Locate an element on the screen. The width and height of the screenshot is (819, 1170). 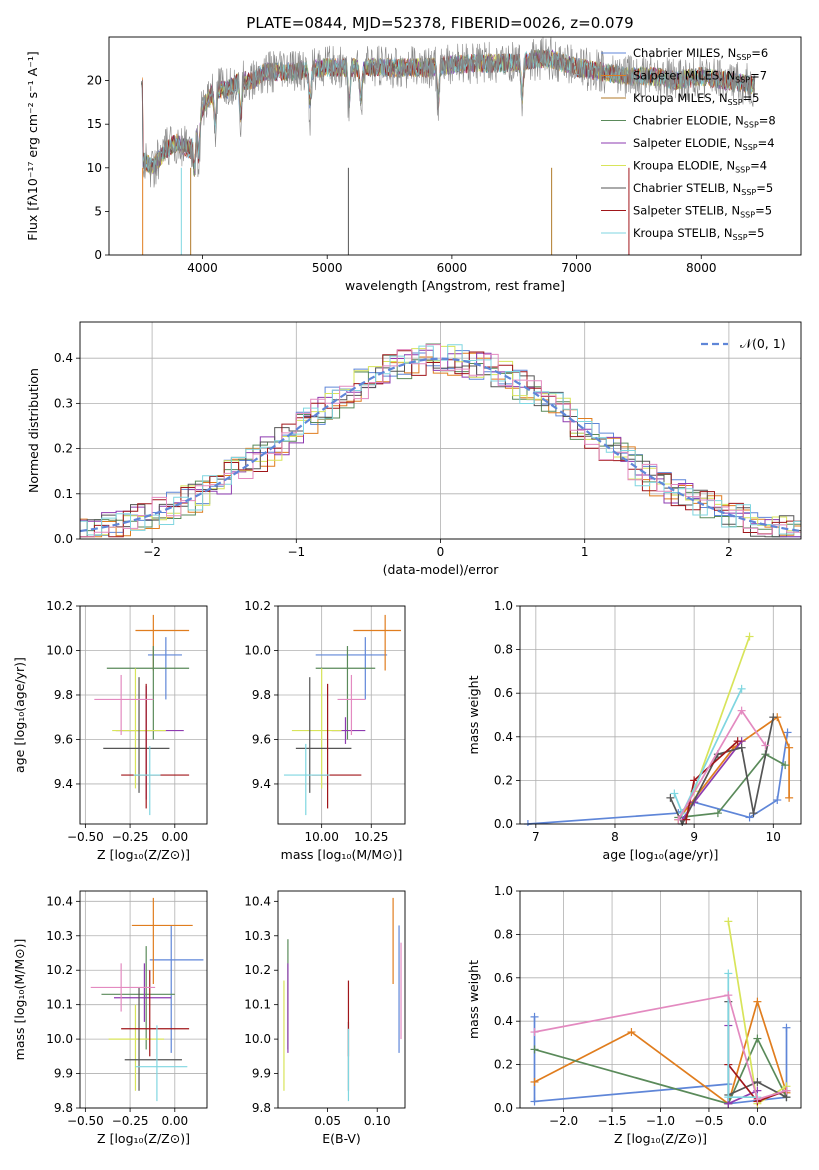
x-tick-label: 10.00 is located at coordinates (321, 837).